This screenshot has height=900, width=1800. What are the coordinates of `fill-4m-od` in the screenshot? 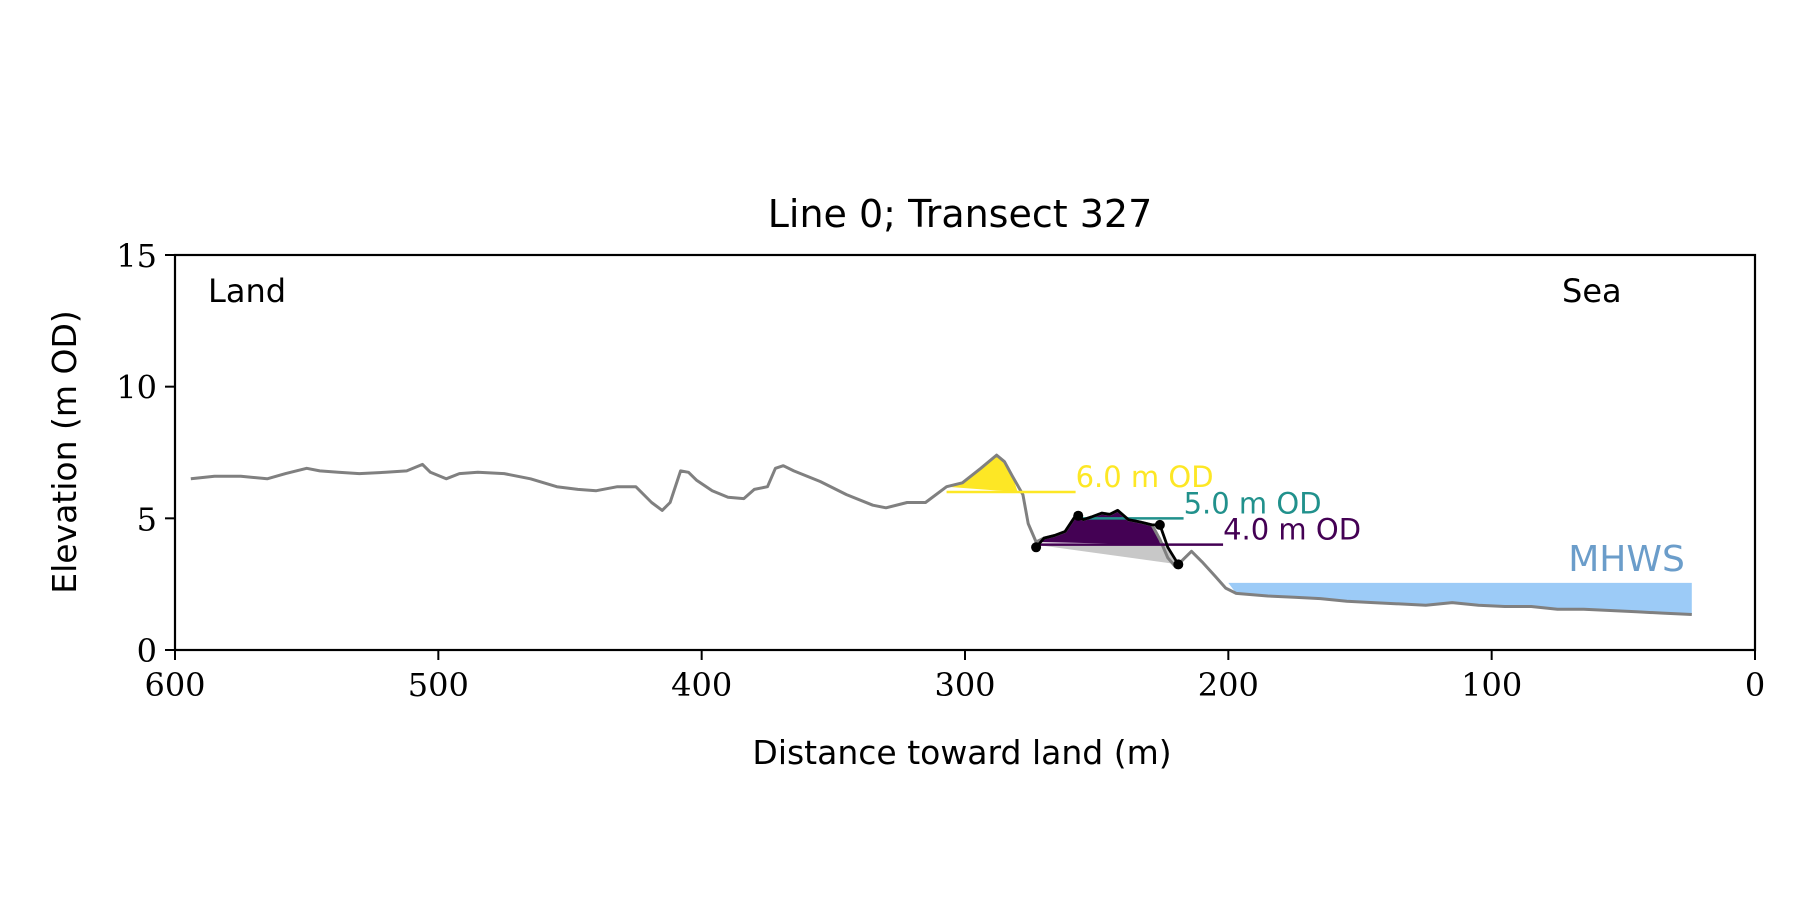 It's located at (1101, 527).